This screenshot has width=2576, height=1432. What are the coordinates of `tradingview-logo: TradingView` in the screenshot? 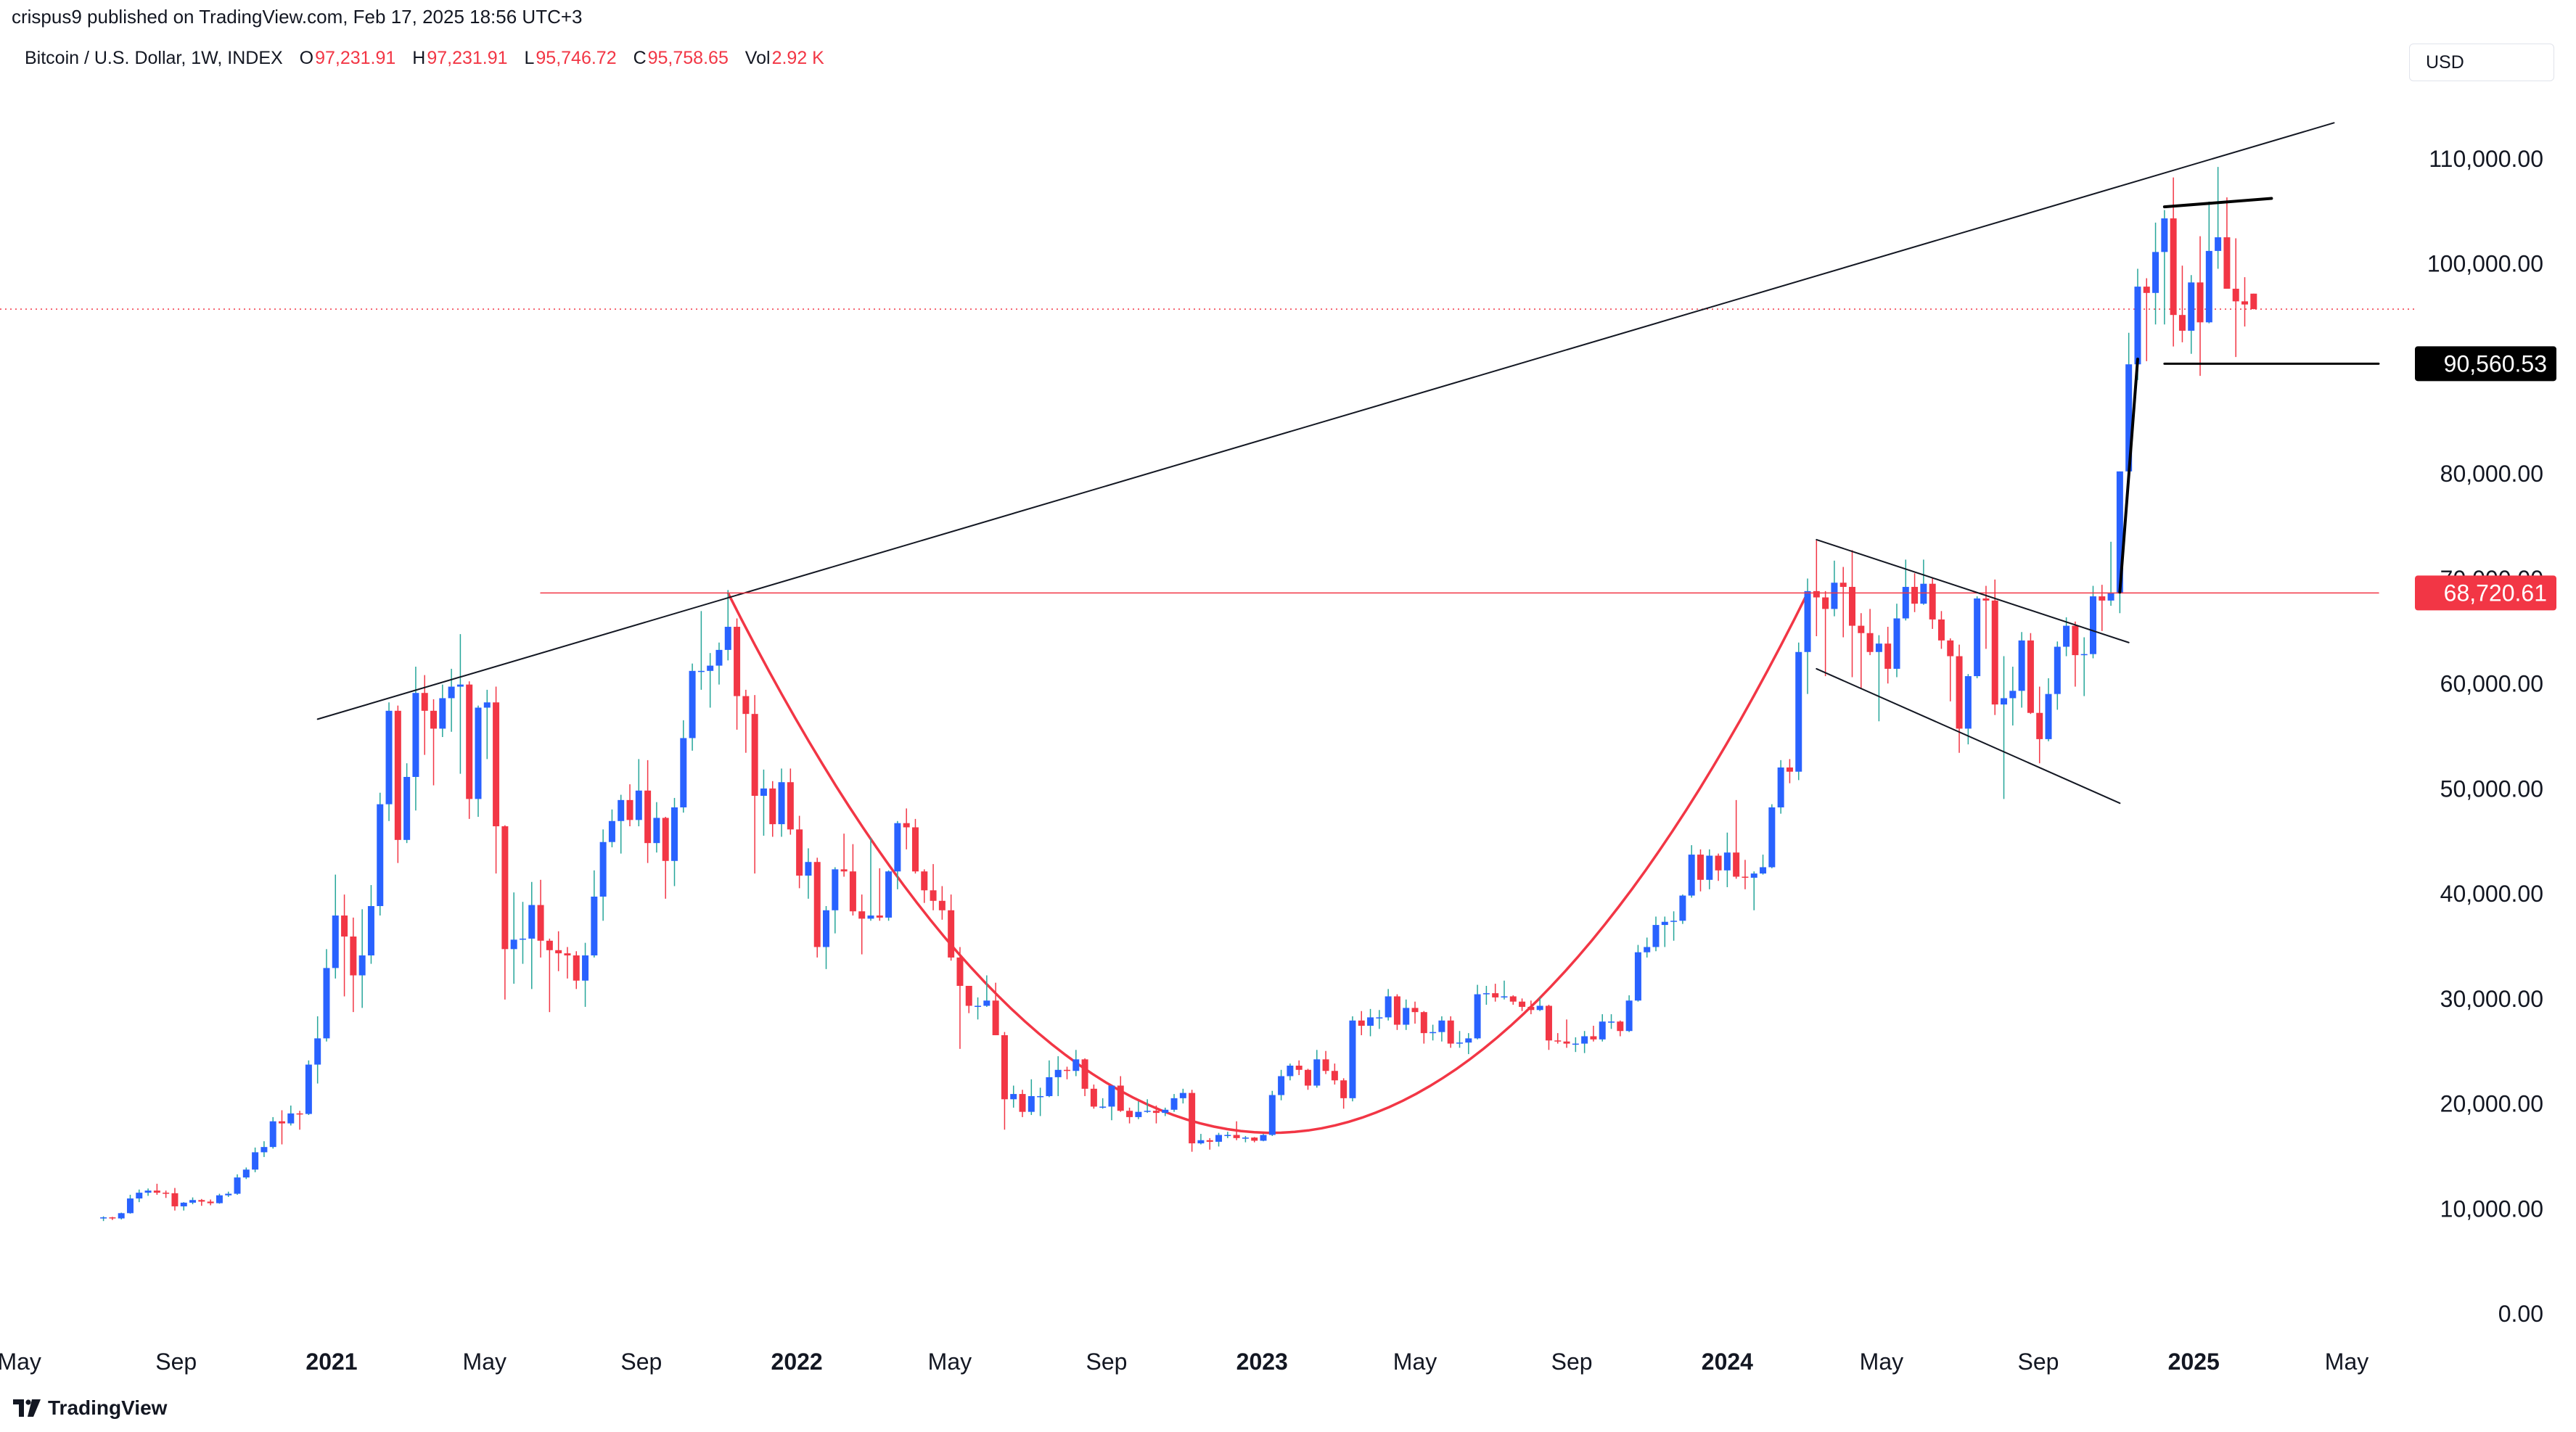 It's located at (90, 1408).